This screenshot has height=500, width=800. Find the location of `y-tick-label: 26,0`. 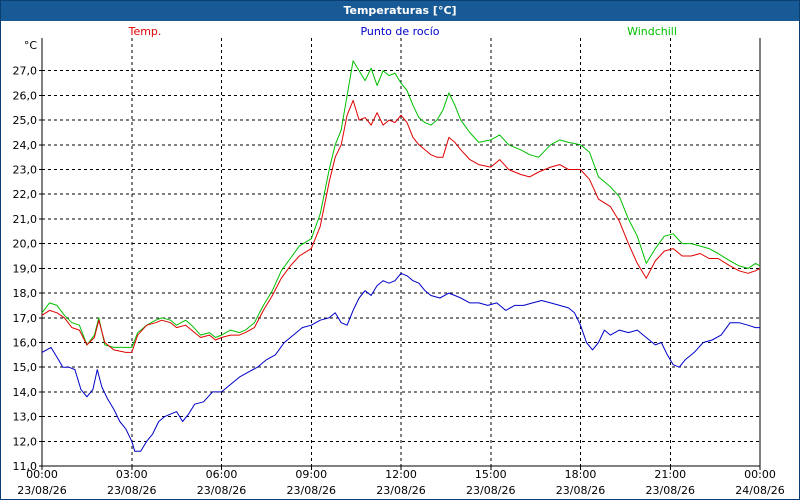

y-tick-label: 26,0 is located at coordinates (25, 95).